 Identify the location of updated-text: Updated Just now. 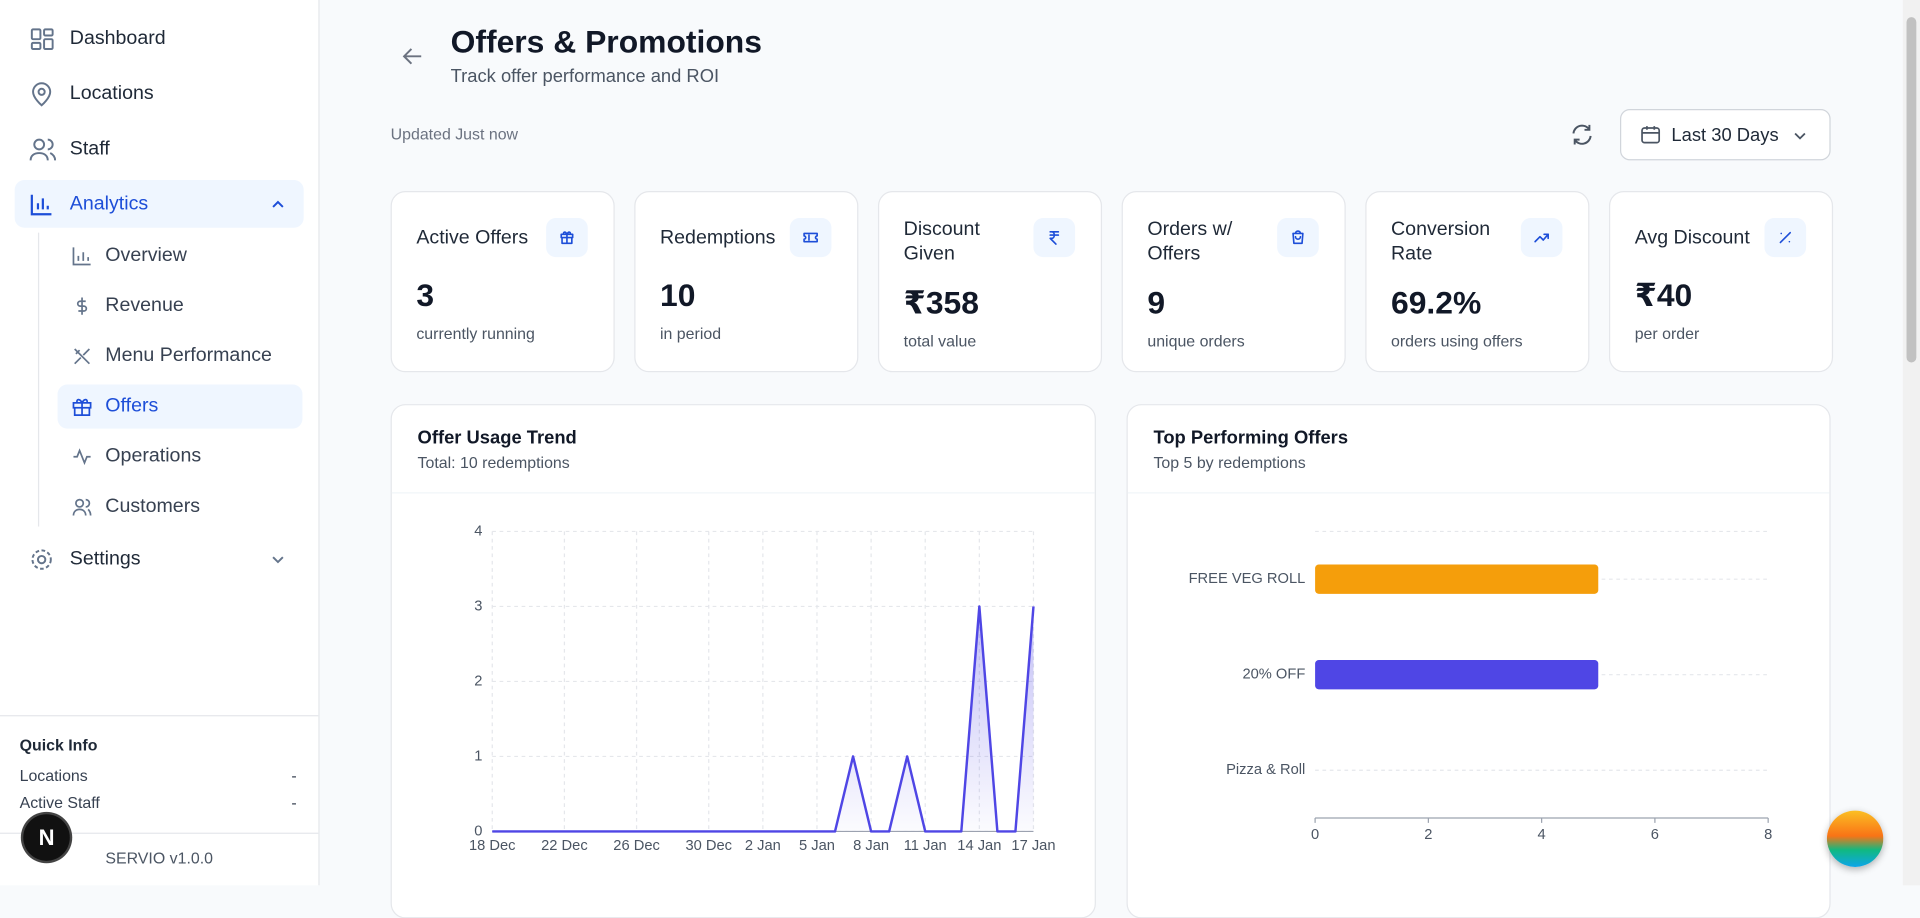
(454, 134).